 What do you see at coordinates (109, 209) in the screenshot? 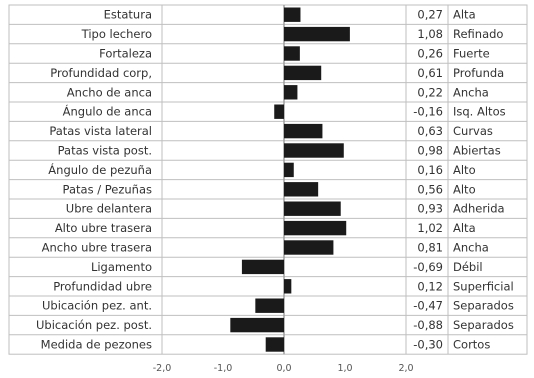
I see `trait-label: Ubre delantera` at bounding box center [109, 209].